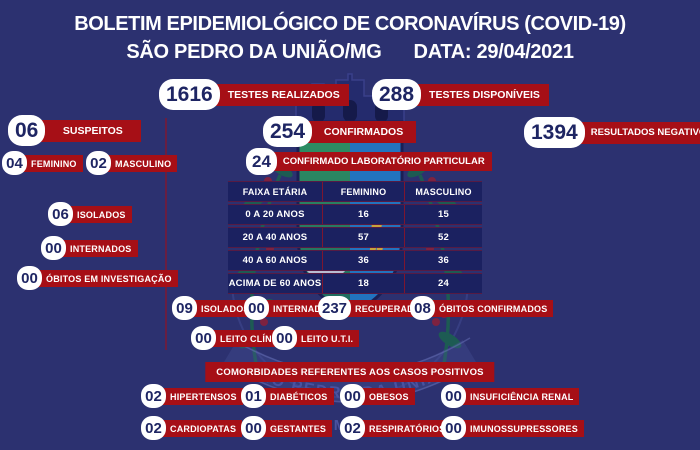  Describe the element at coordinates (275, 260) in the screenshot. I see `table-cell: 40 A 60 ANOS` at that location.